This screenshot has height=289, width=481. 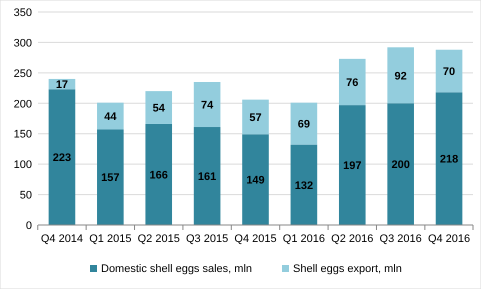 I want to click on data-label: 54, so click(x=159, y=108).